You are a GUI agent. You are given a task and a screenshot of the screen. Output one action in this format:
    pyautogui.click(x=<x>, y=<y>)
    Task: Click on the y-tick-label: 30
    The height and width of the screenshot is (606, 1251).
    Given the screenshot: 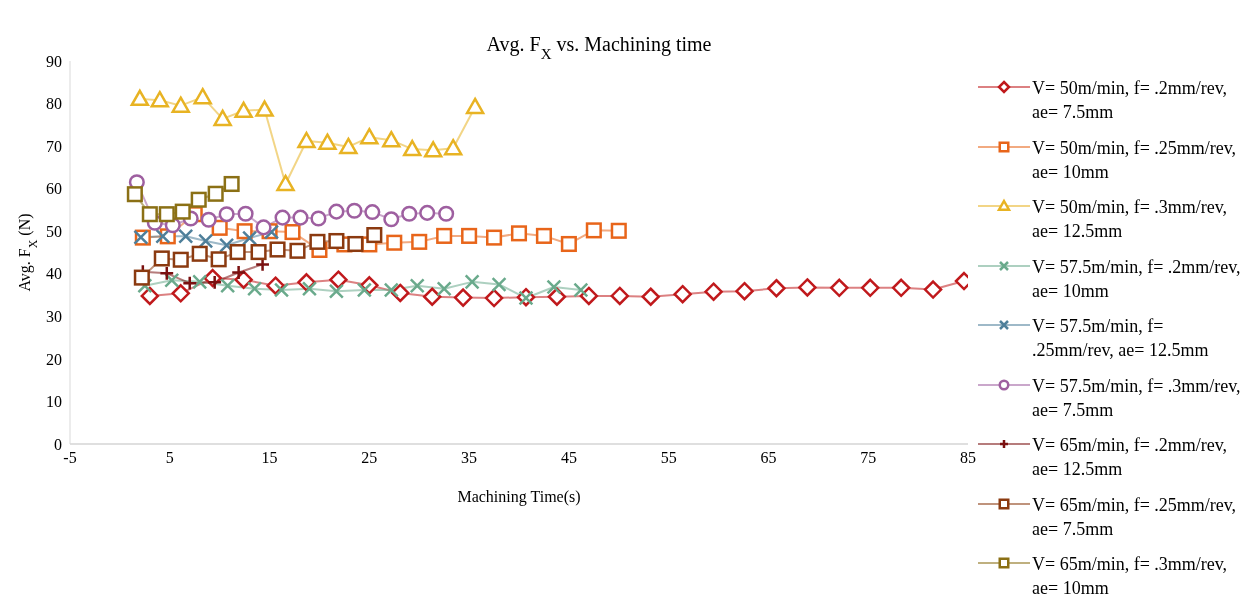 What is the action you would take?
    pyautogui.click(x=54, y=317)
    